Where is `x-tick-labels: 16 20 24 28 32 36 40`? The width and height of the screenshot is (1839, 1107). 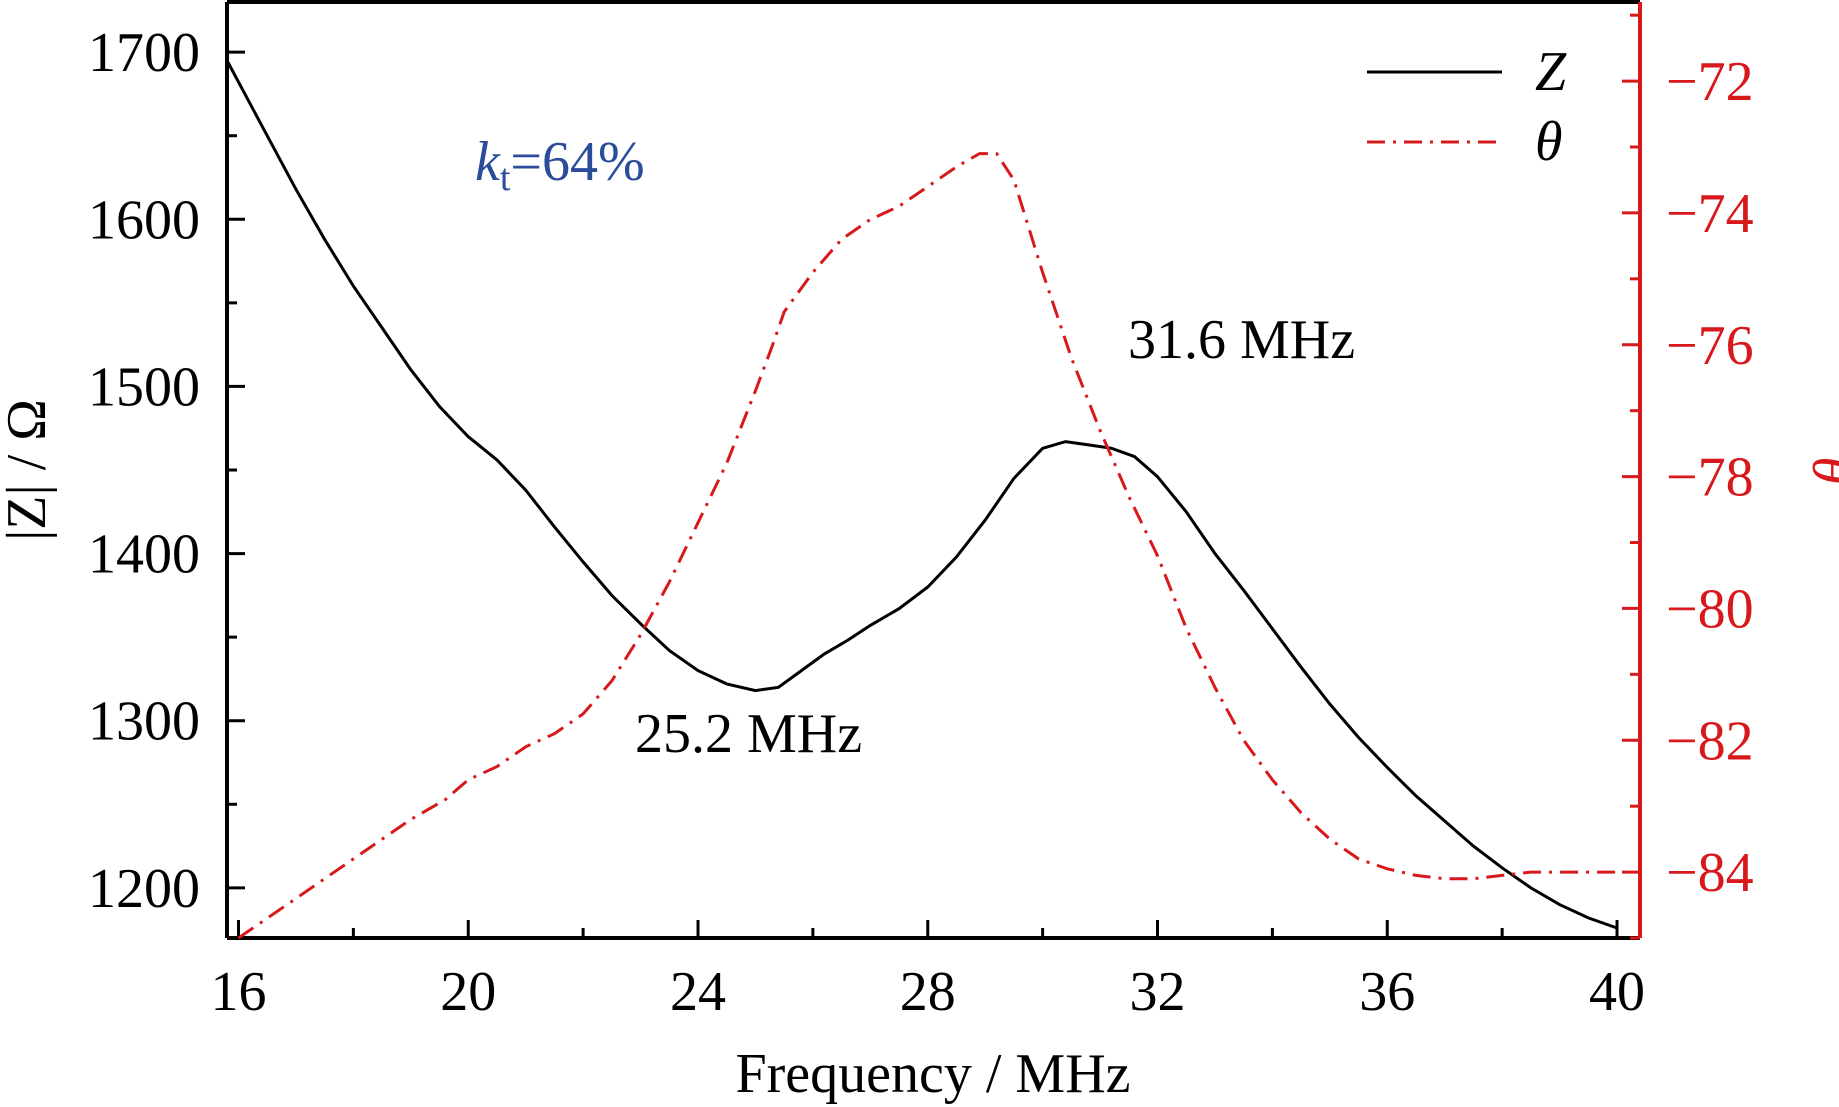 x-tick-labels: 16 20 24 28 32 36 40 is located at coordinates (927, 992).